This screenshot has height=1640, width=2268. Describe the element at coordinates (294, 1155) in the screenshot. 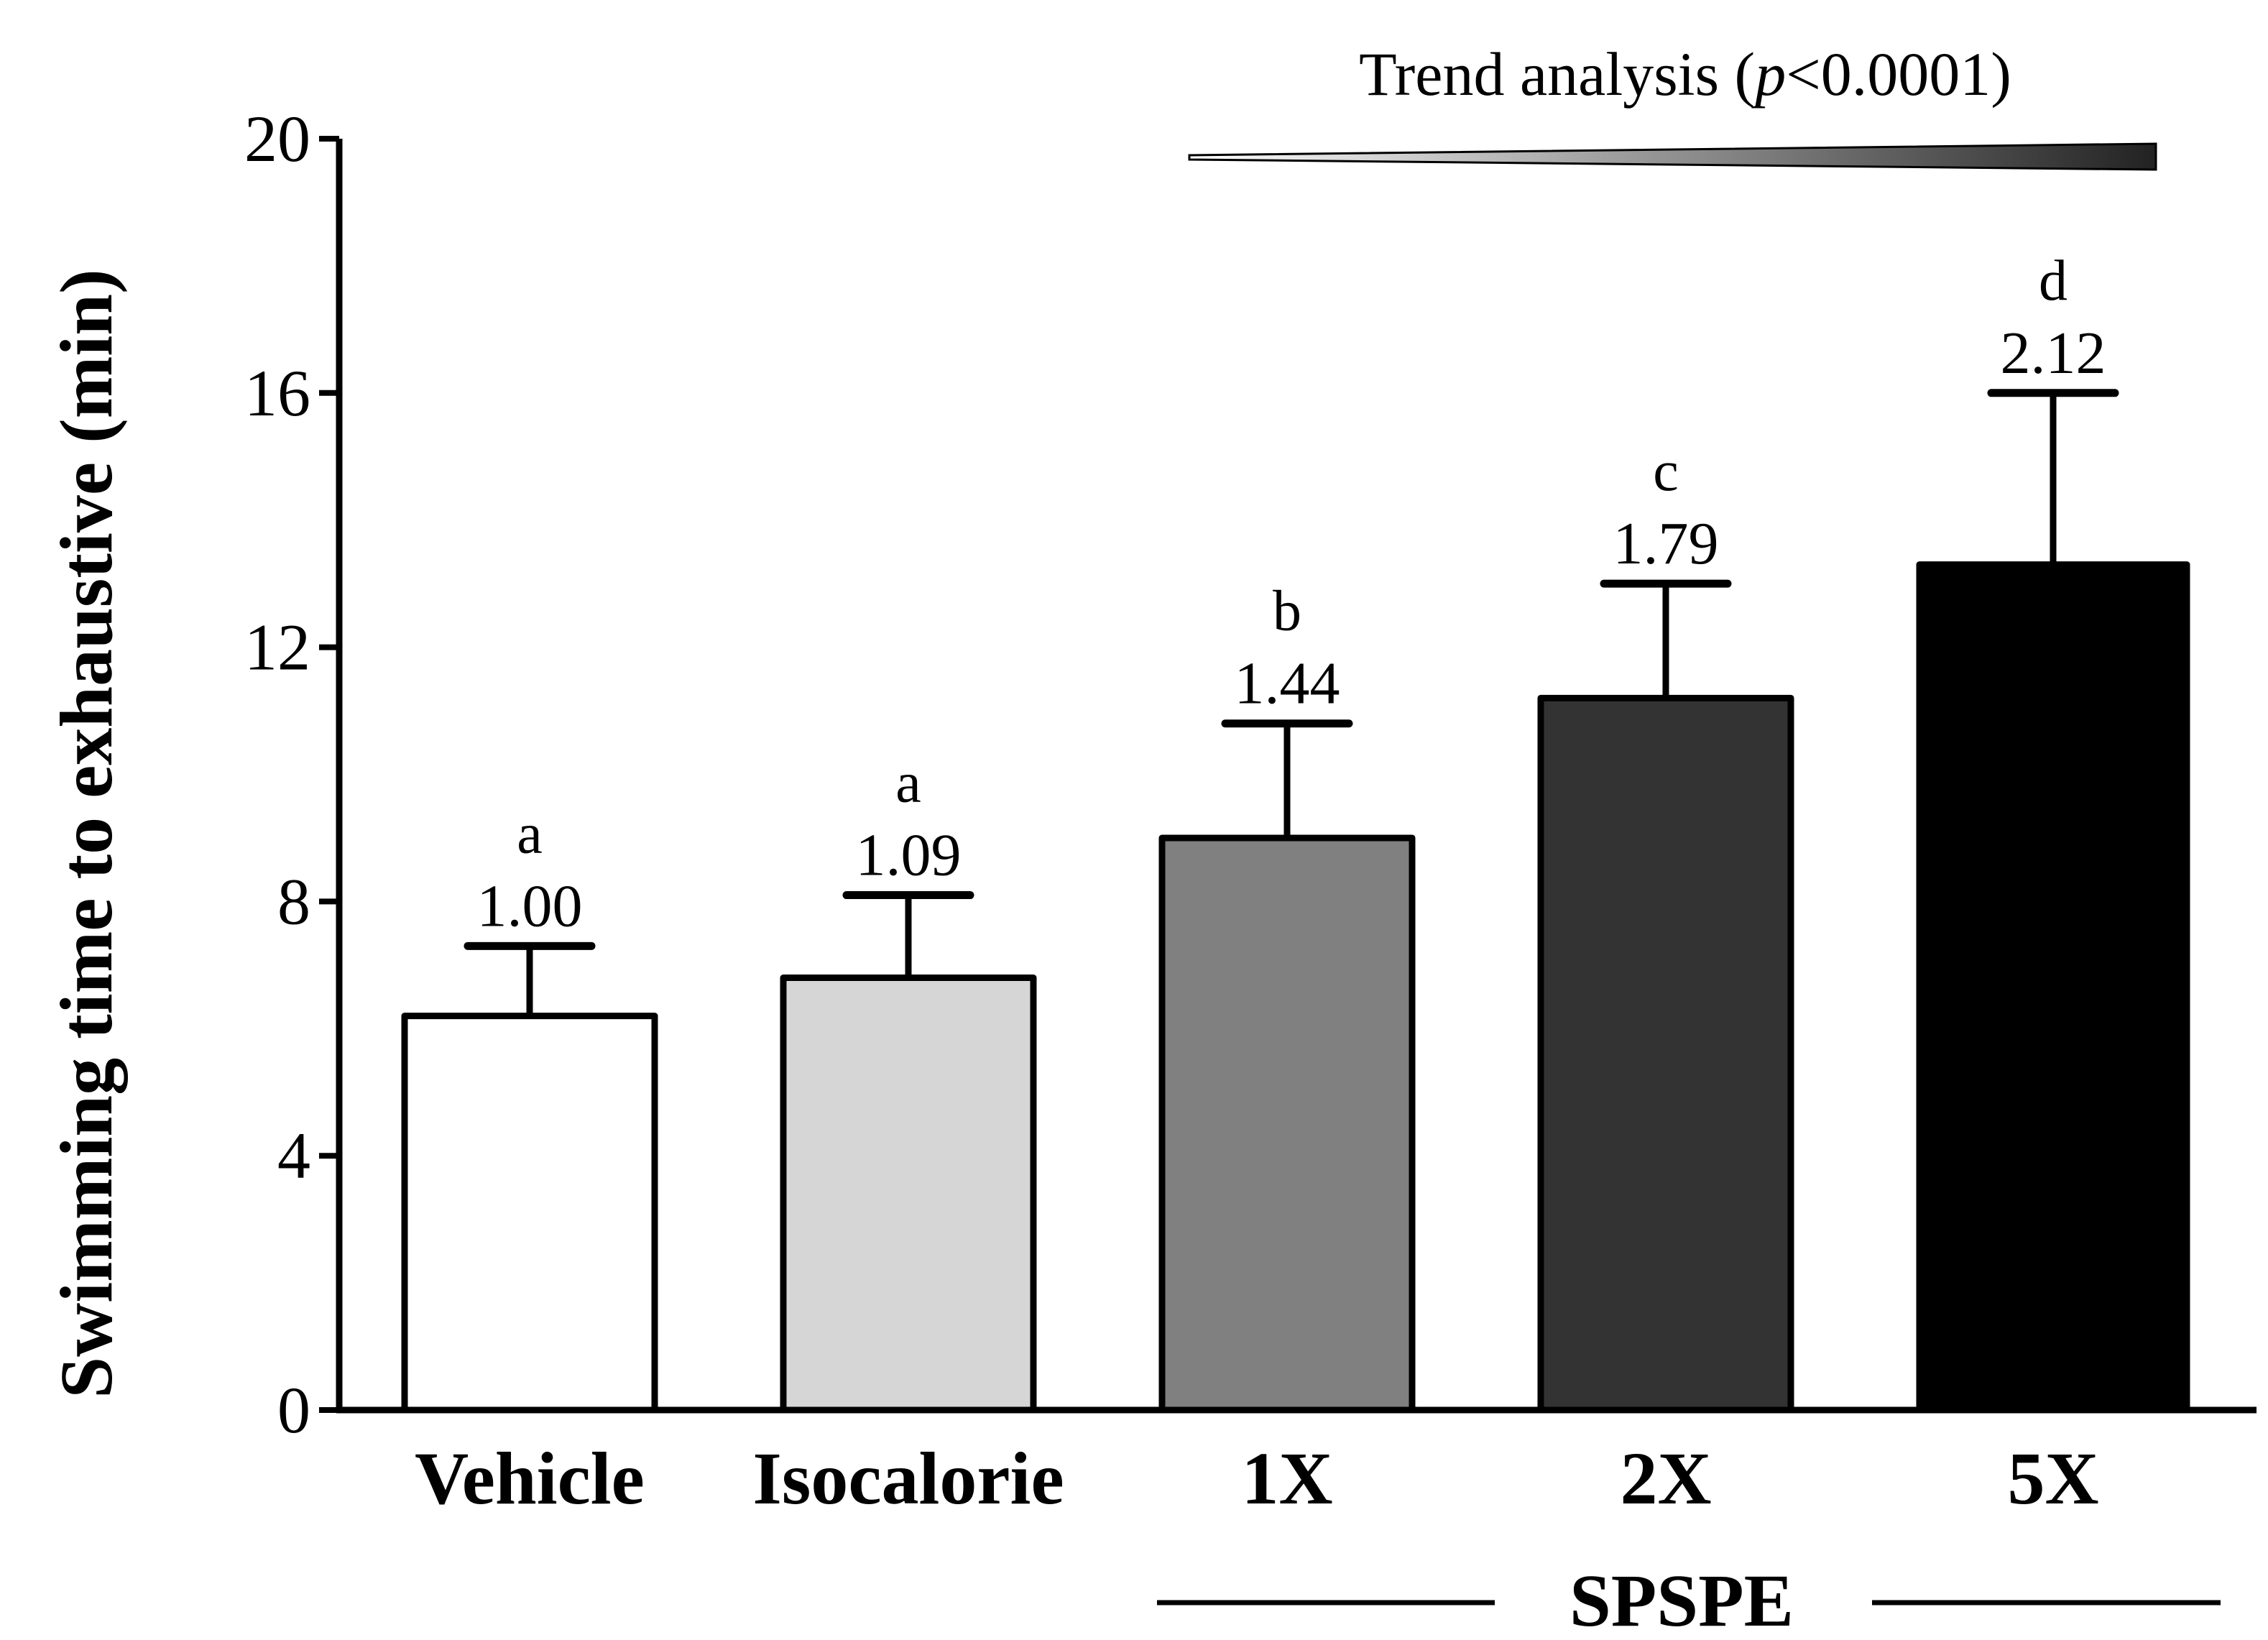

I see `y-tick-label: 4` at that location.